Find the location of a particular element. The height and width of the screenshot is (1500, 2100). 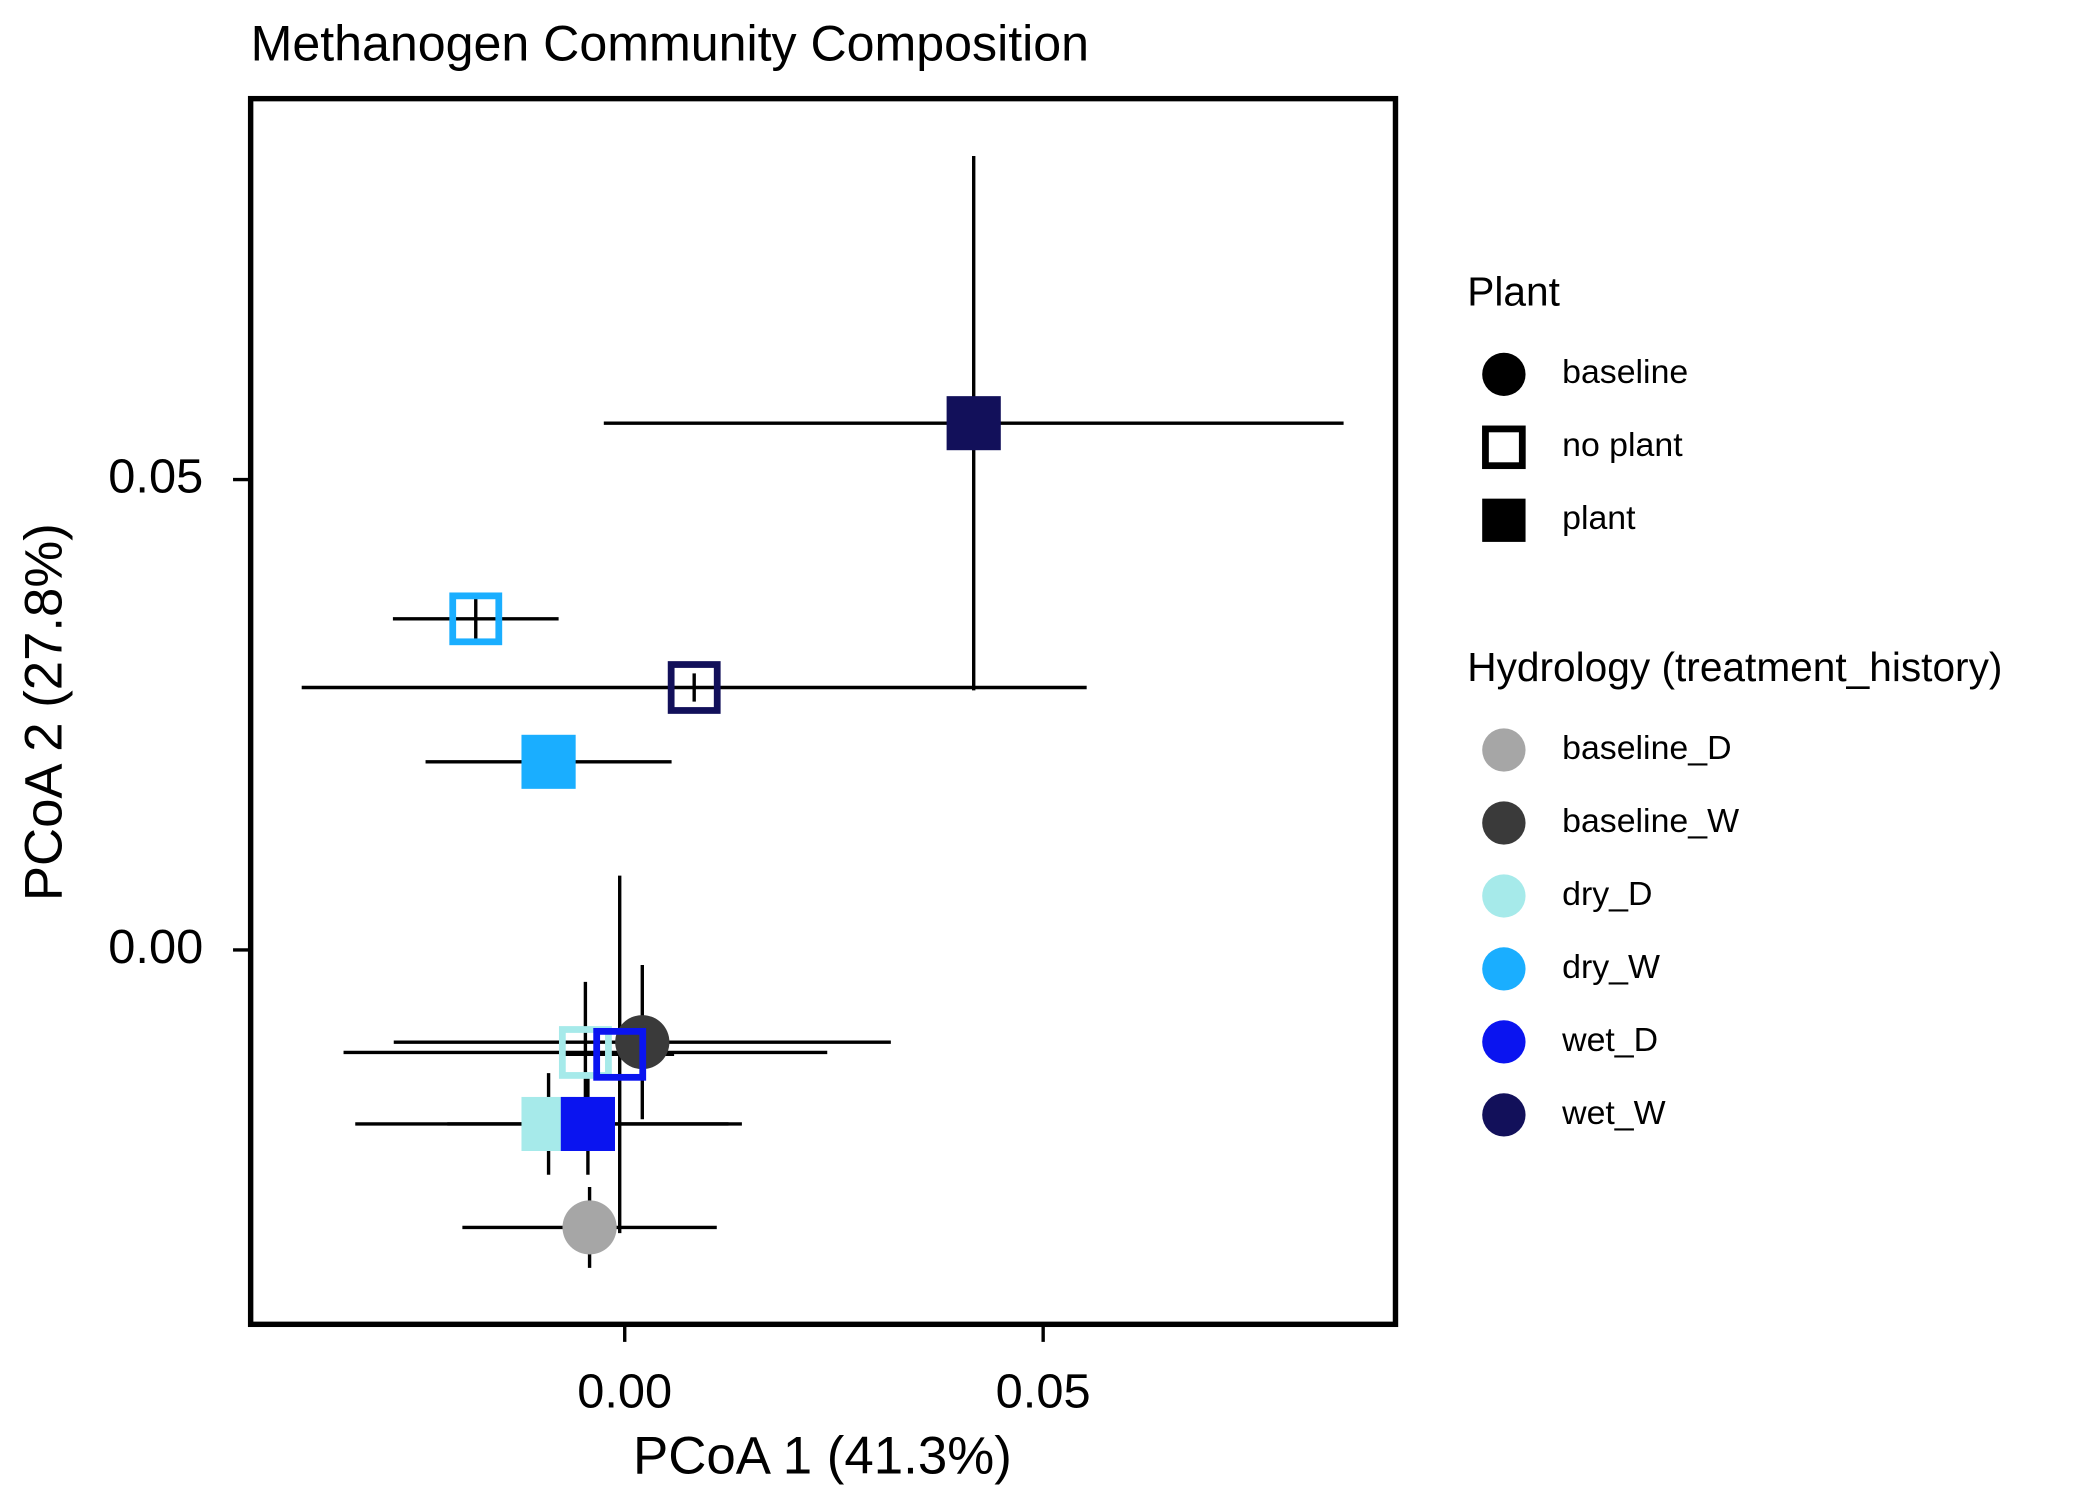

y-tick-label: 0.00 is located at coordinates (155, 947).